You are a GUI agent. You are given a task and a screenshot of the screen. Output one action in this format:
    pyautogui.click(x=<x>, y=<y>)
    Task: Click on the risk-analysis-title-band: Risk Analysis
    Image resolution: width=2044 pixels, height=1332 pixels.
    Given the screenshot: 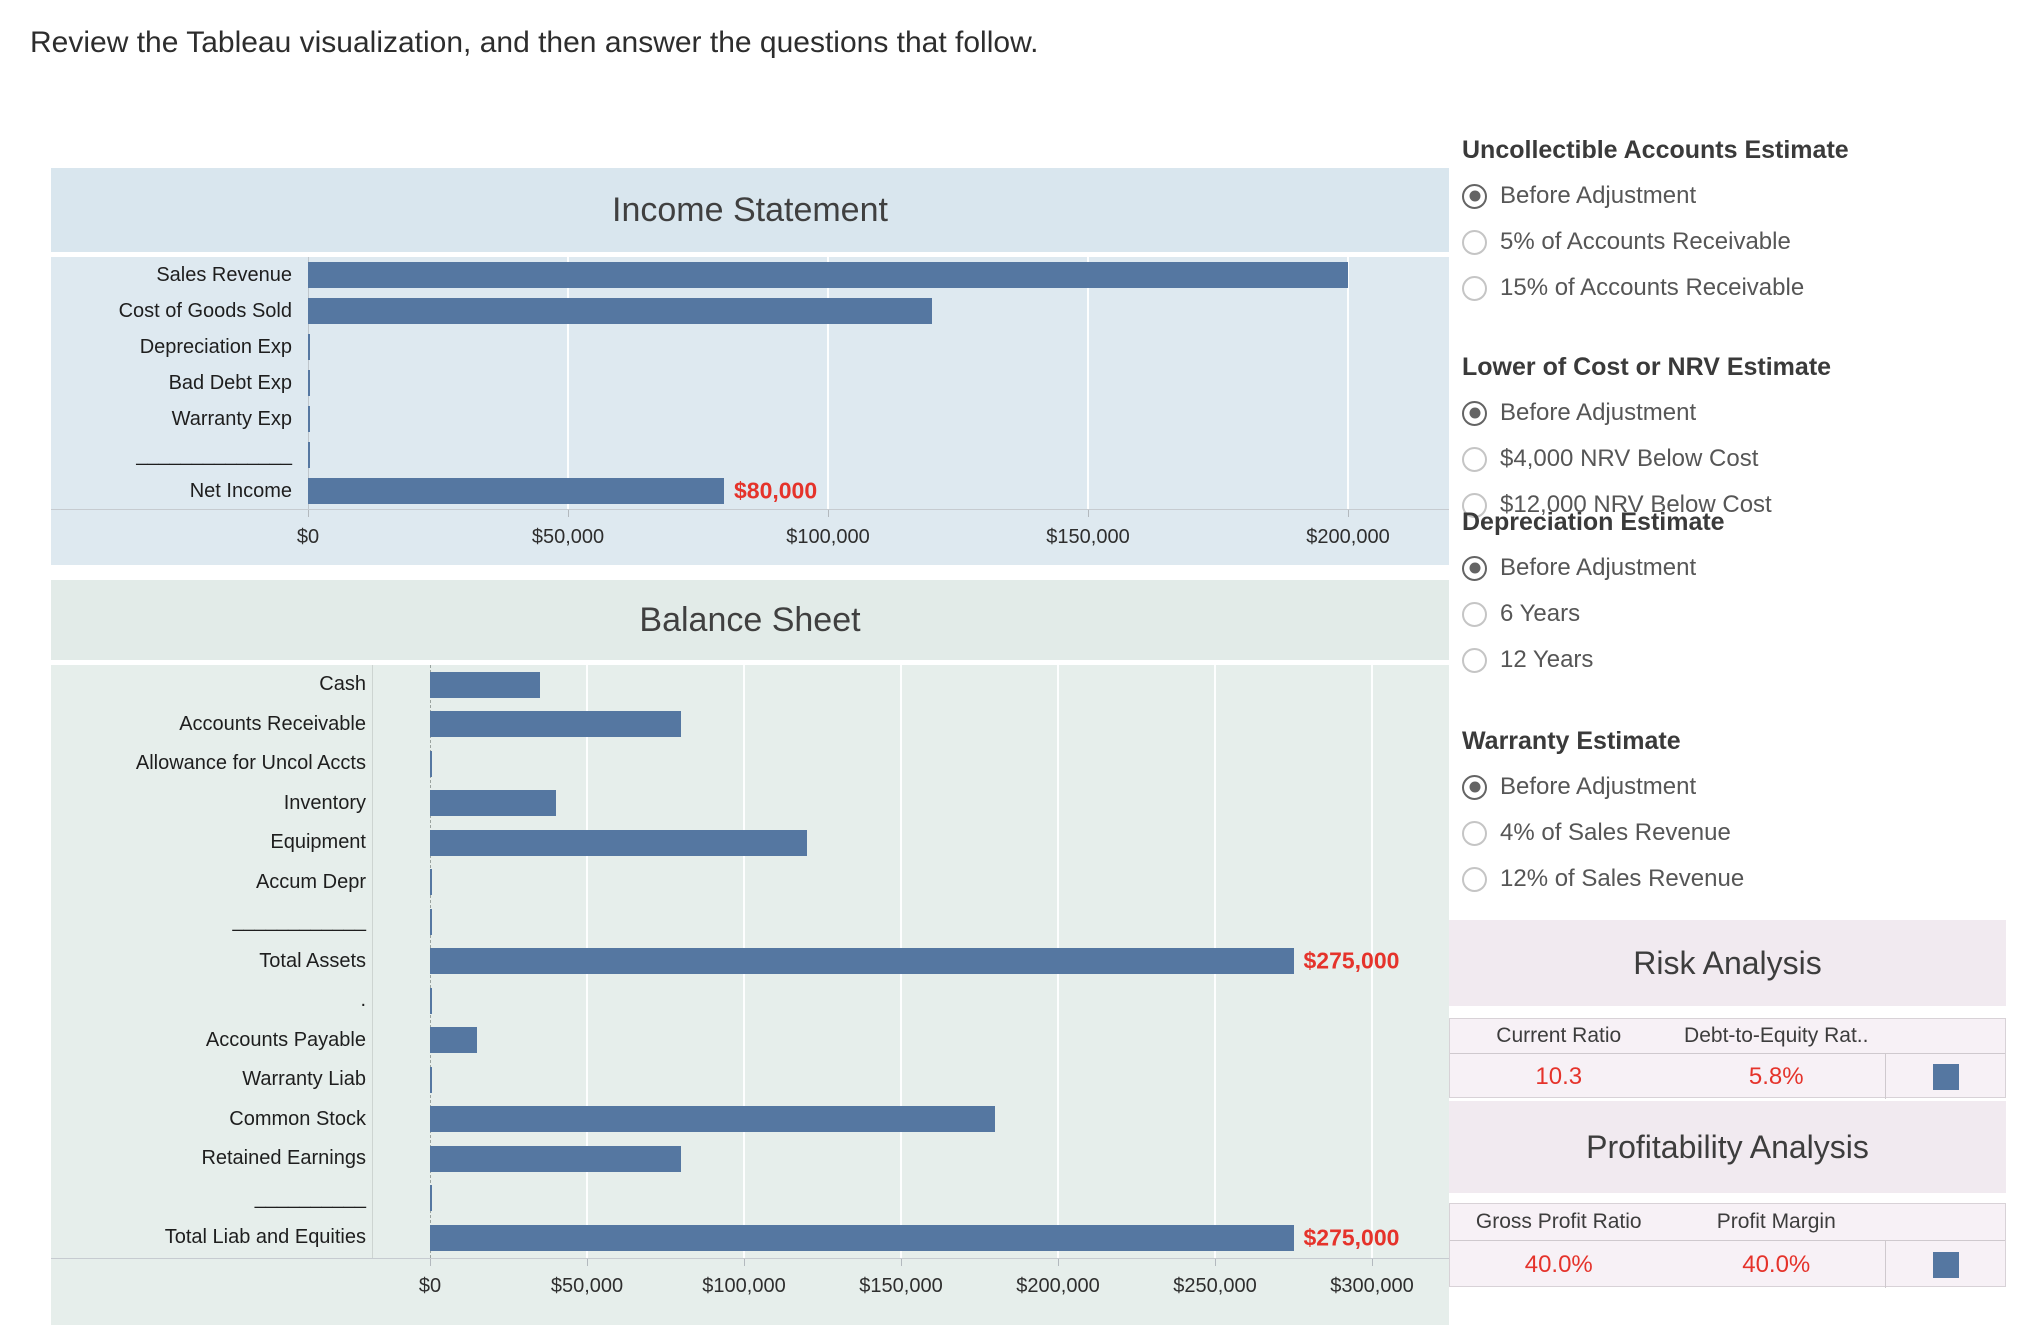 What is the action you would take?
    pyautogui.click(x=1727, y=963)
    